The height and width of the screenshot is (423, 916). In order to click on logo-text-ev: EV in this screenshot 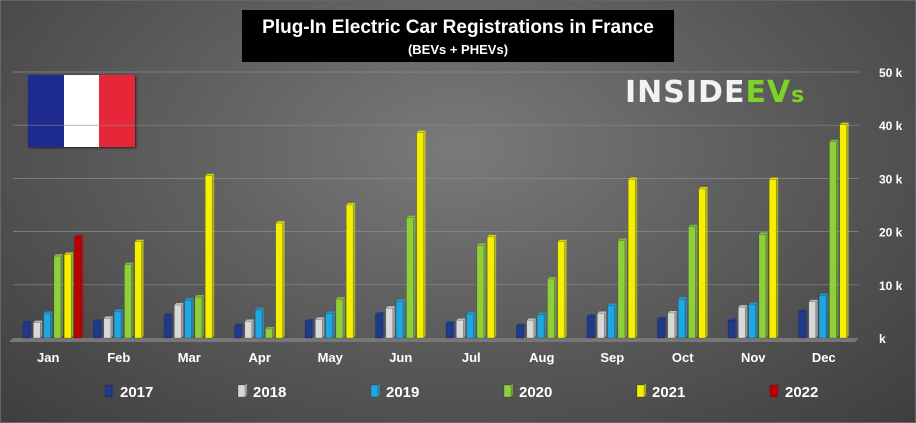, I will do `click(768, 92)`.